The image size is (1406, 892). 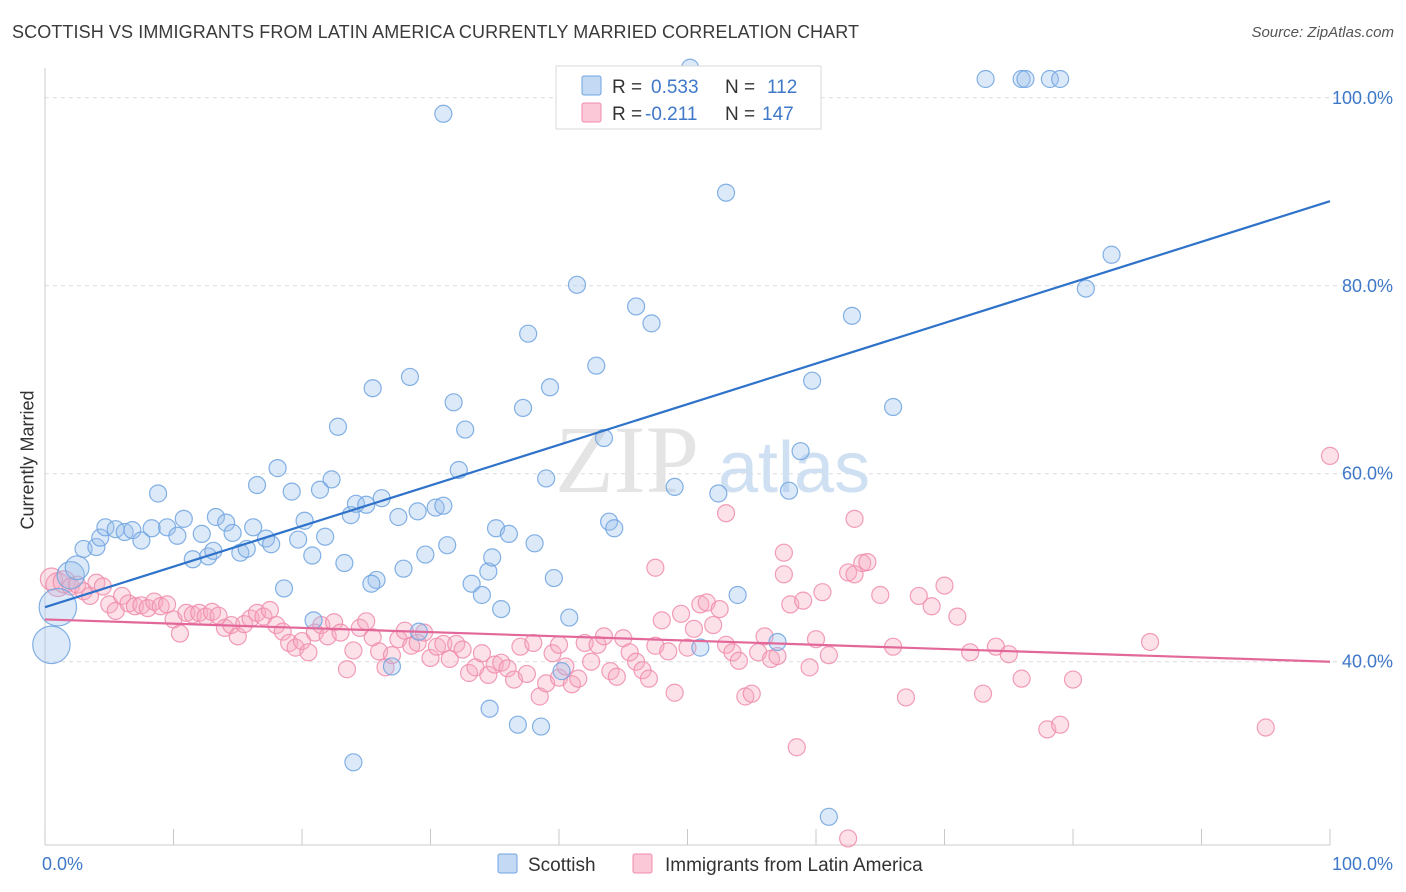 What do you see at coordinates (642, 863) in the screenshot?
I see `legend-swatch-immigrants` at bounding box center [642, 863].